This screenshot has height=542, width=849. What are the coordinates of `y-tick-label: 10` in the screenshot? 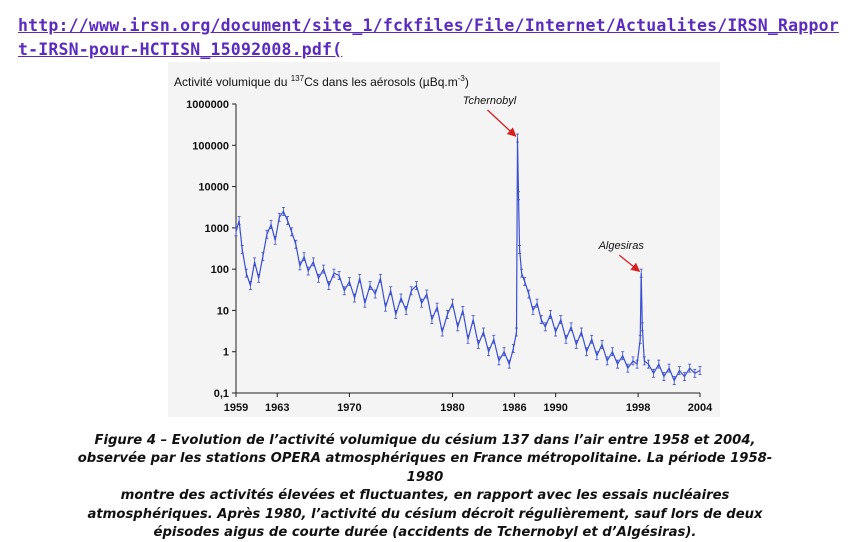 It's located at (223, 311).